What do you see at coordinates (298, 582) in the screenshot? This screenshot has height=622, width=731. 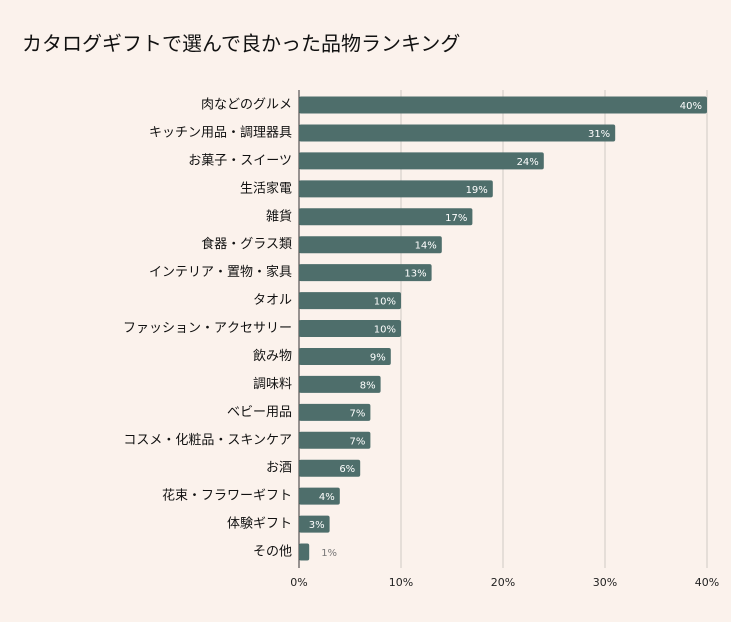 I see `x-tick-label: 0%` at bounding box center [298, 582].